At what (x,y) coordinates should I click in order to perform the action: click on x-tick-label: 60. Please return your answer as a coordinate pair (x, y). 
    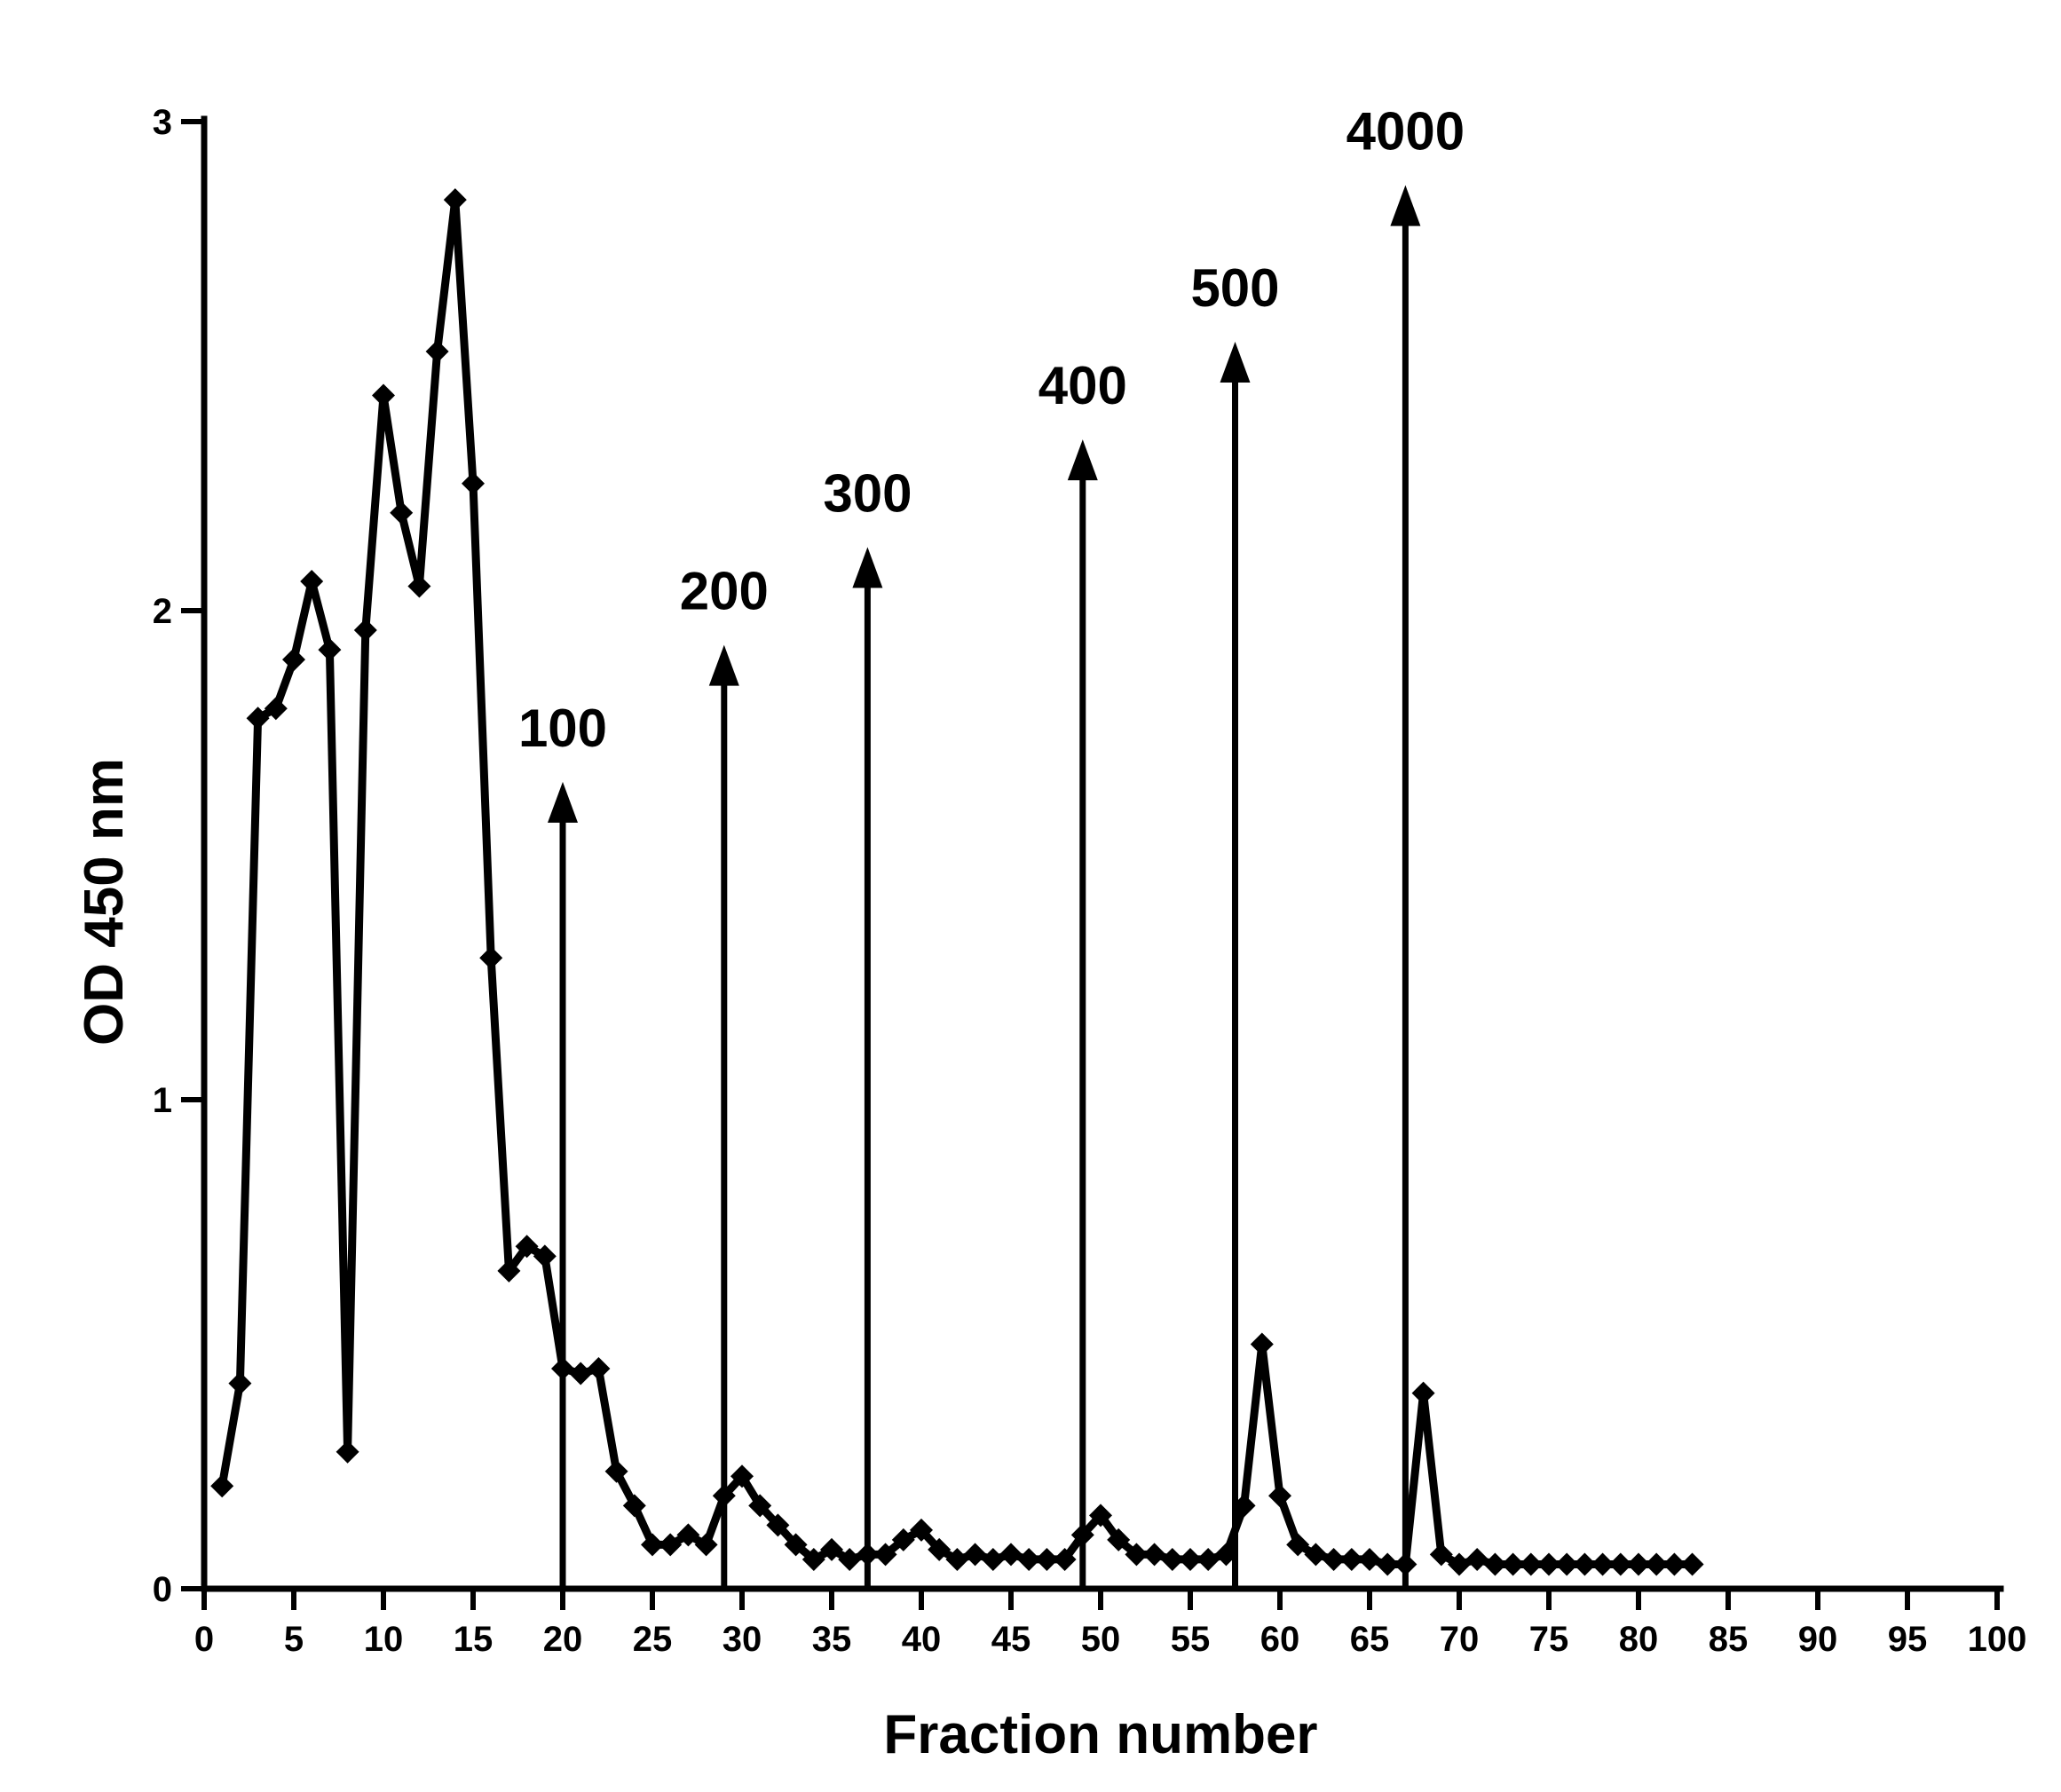
    Looking at the image, I should click on (1280, 1639).